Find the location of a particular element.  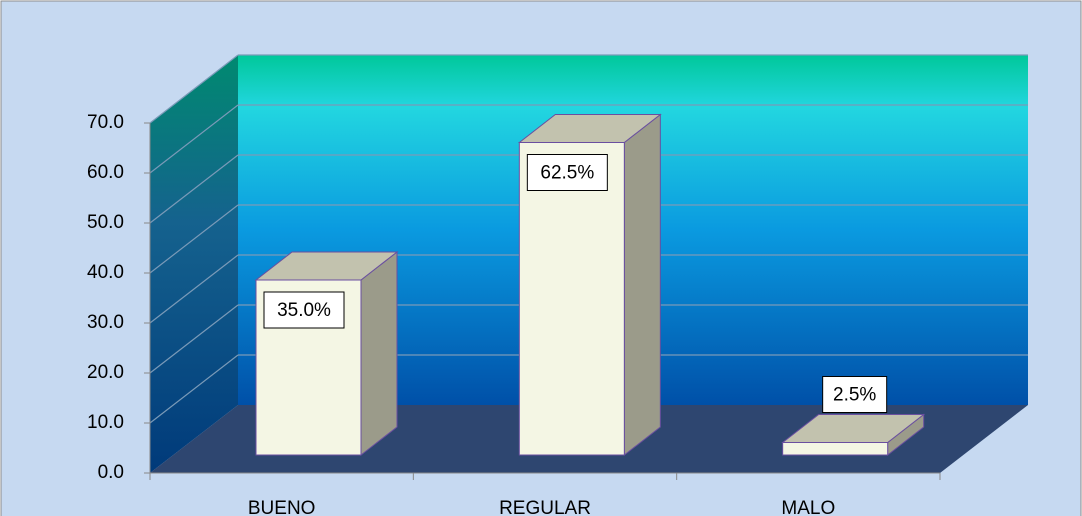

value-label: 2.5% is located at coordinates (854, 395).